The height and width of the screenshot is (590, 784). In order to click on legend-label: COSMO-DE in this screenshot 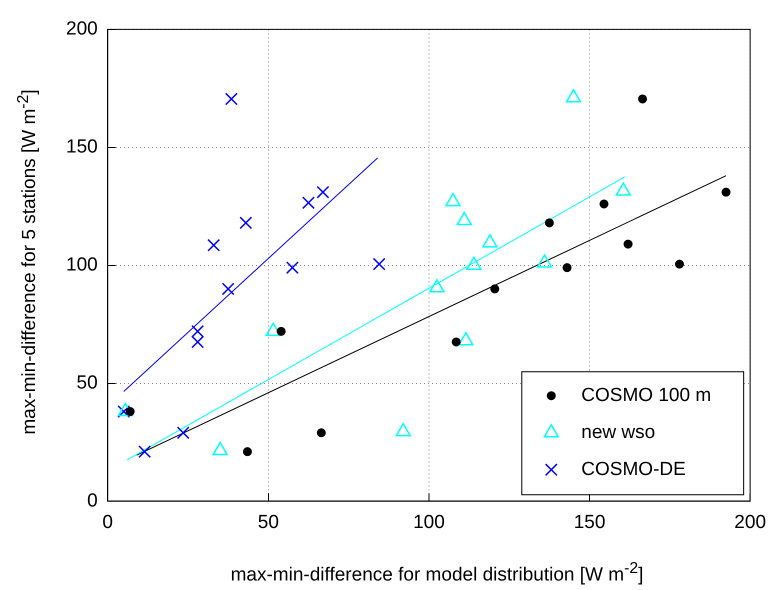, I will do `click(633, 469)`.